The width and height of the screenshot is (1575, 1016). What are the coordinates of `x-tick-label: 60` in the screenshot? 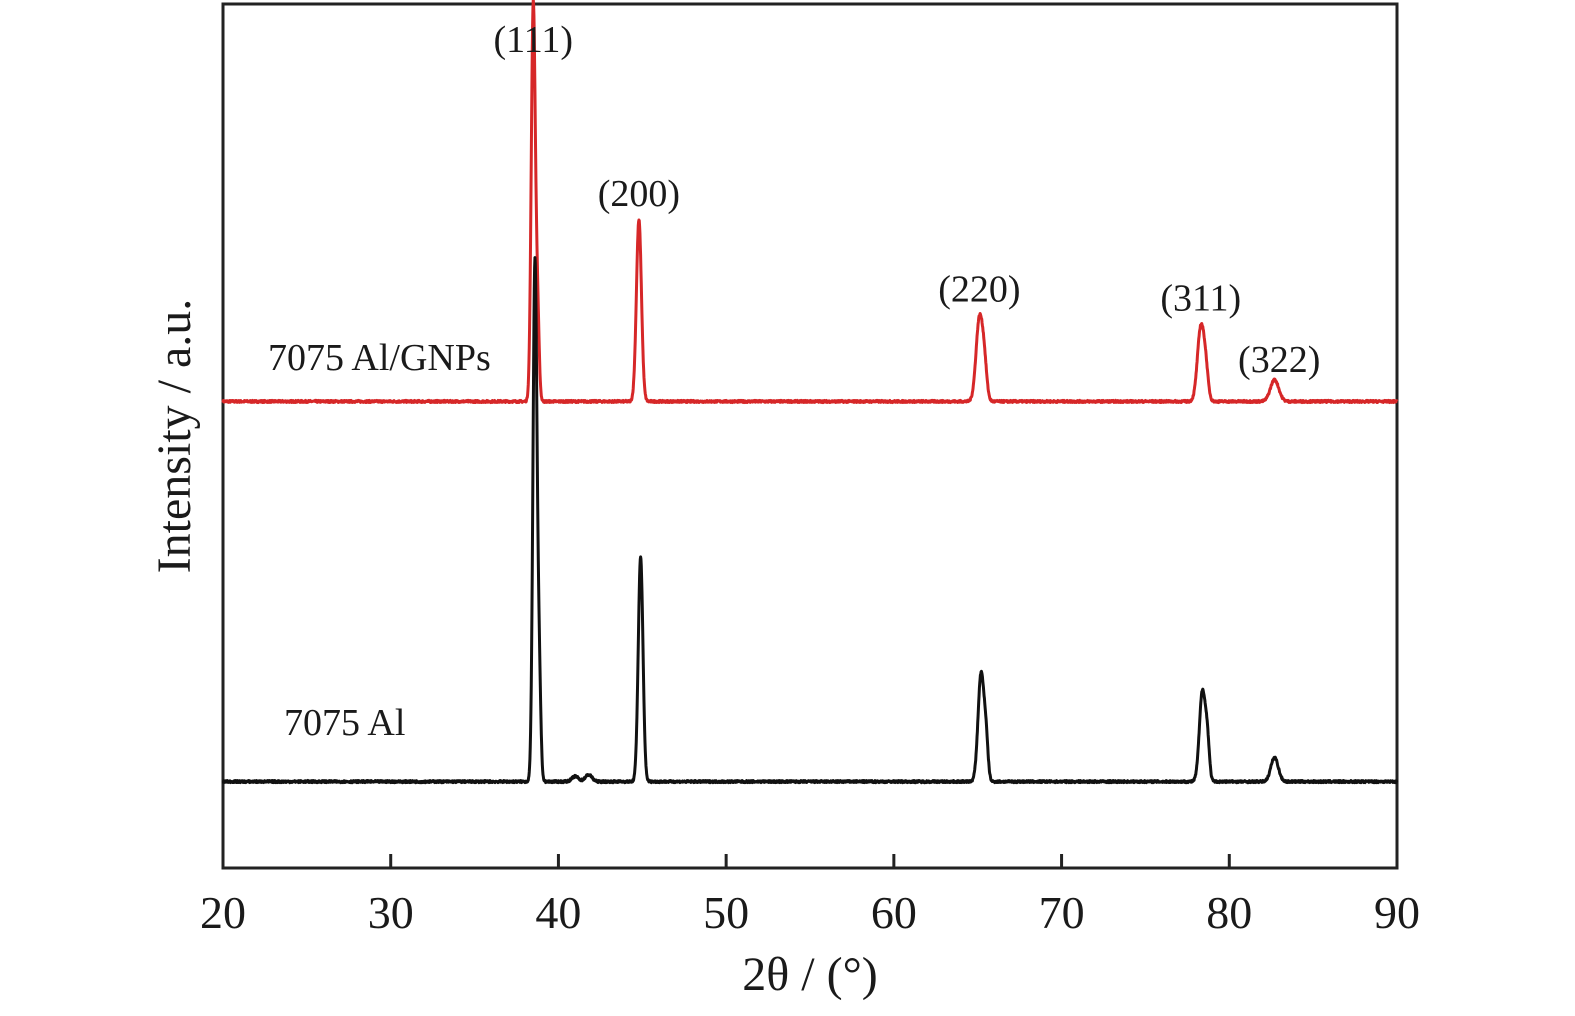 It's located at (894, 912).